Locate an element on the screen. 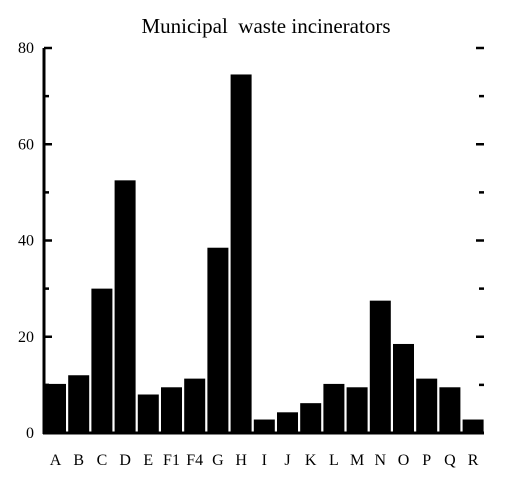 The image size is (512, 481). bar-j is located at coordinates (287, 422).